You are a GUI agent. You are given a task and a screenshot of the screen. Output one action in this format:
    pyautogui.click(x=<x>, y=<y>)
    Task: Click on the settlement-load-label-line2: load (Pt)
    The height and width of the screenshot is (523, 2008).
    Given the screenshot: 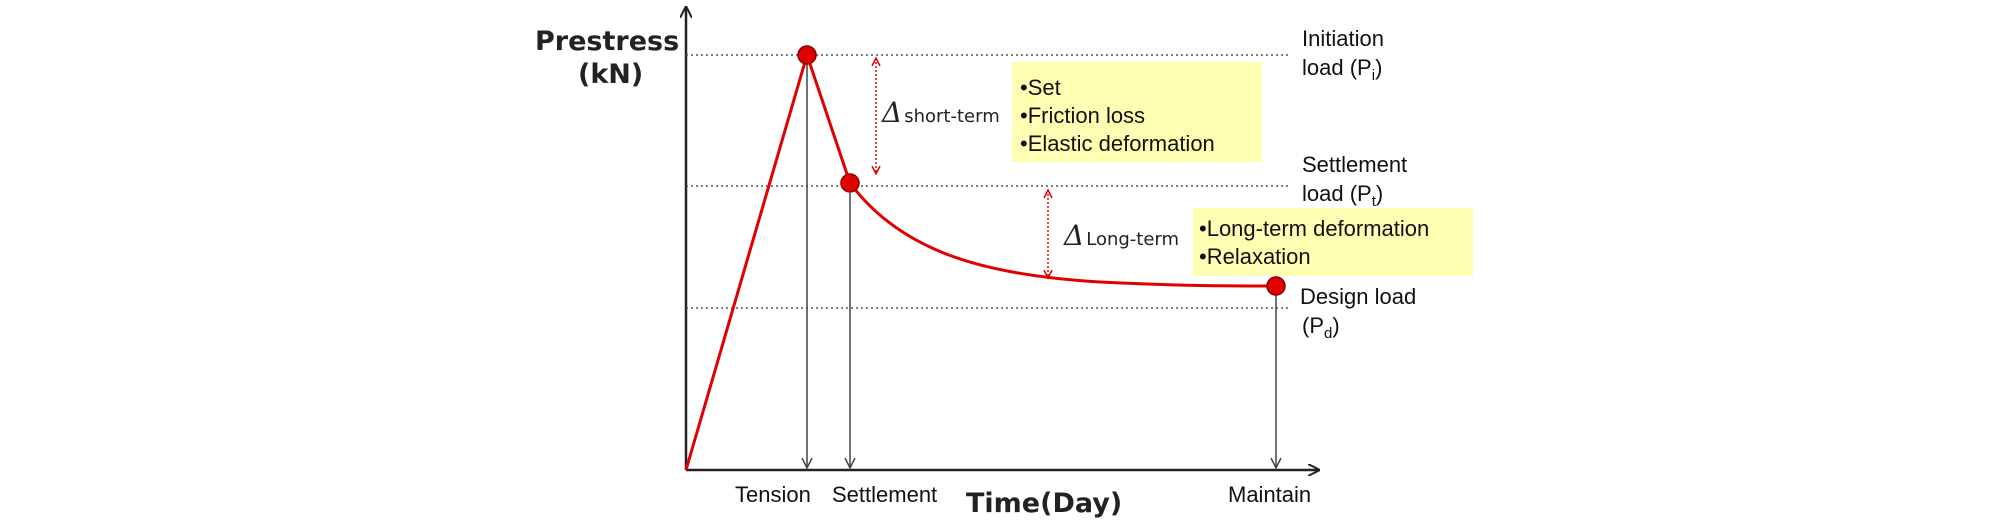 What is the action you would take?
    pyautogui.click(x=1342, y=195)
    